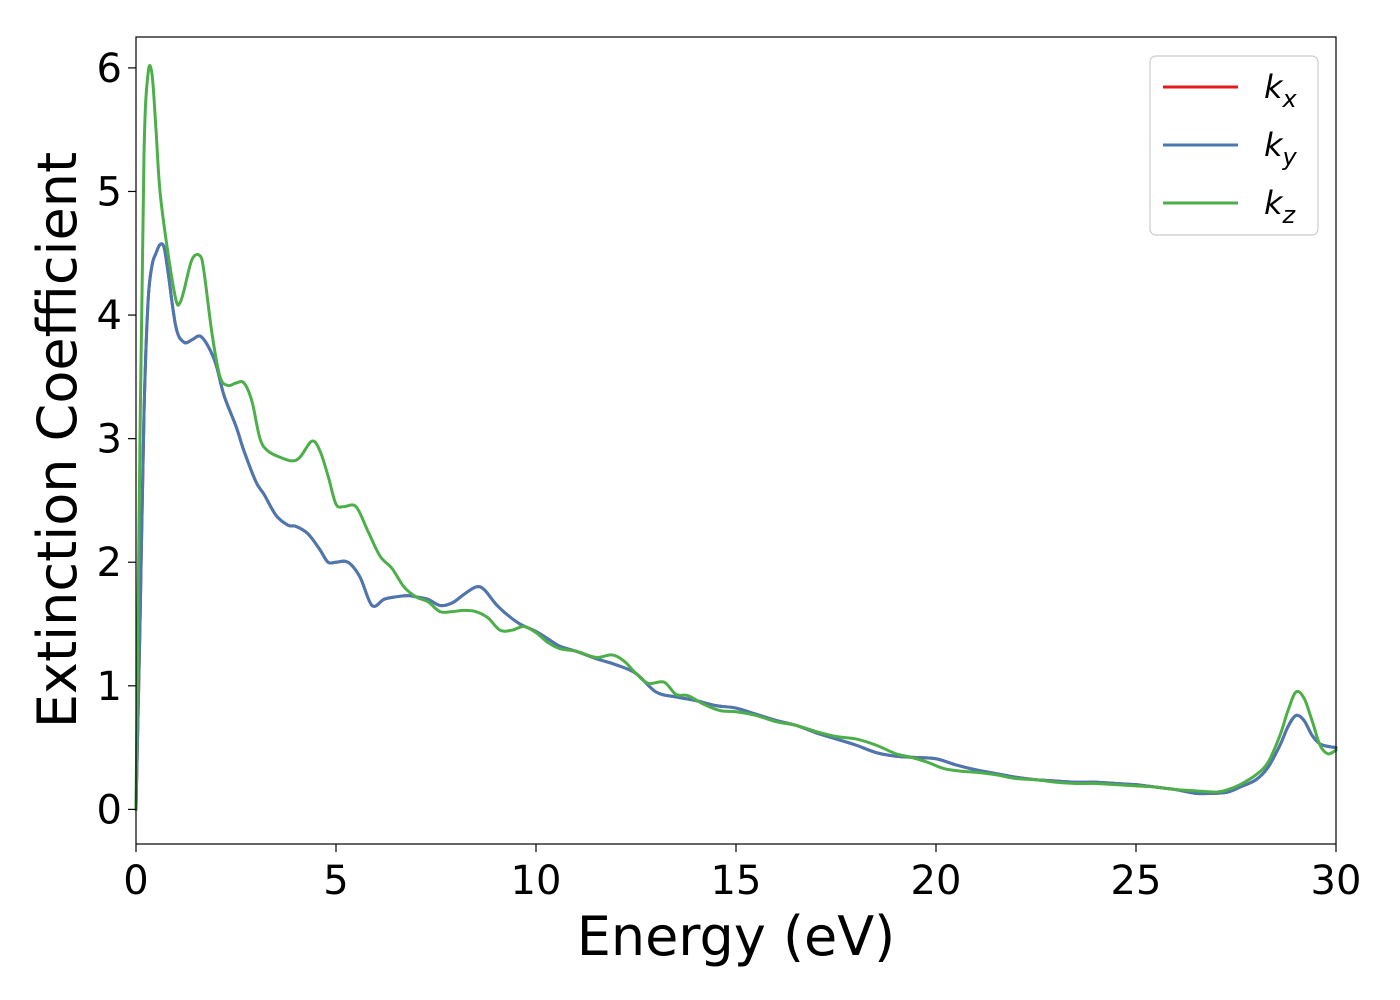 This screenshot has width=1400, height=1000. I want to click on x-tick-label: 0, so click(135, 881).